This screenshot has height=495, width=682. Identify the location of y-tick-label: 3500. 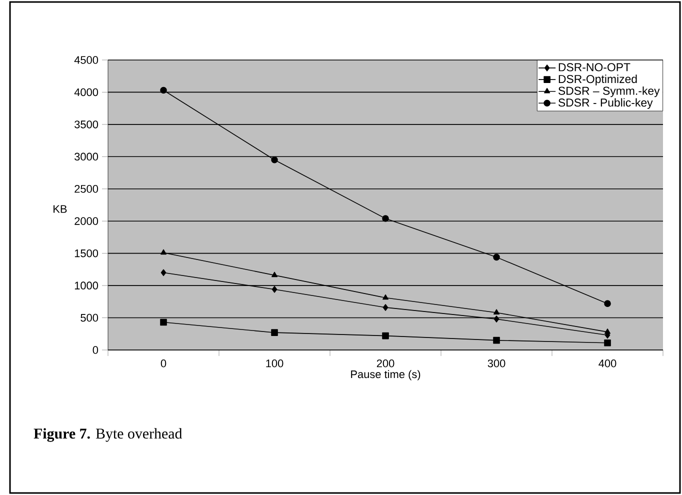
(86, 124).